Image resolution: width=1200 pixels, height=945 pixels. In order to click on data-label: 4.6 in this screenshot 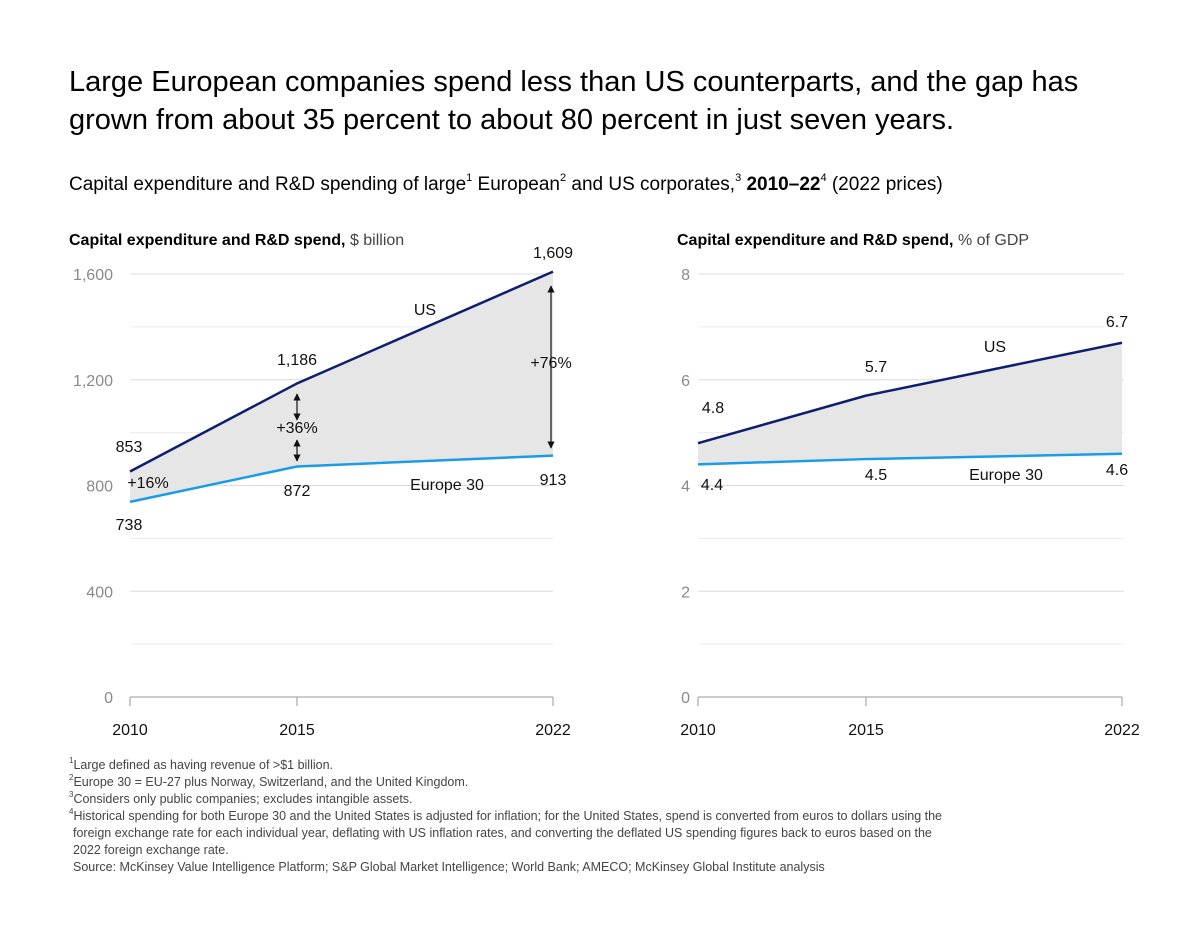, I will do `click(1117, 470)`.